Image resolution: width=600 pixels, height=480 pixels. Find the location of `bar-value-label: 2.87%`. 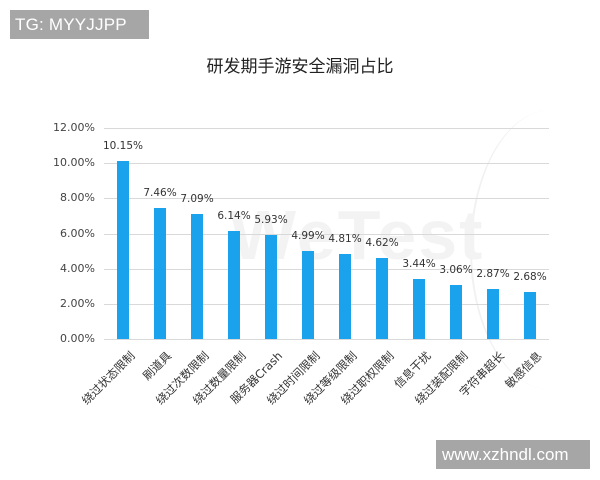

bar-value-label: 2.87% is located at coordinates (493, 274).